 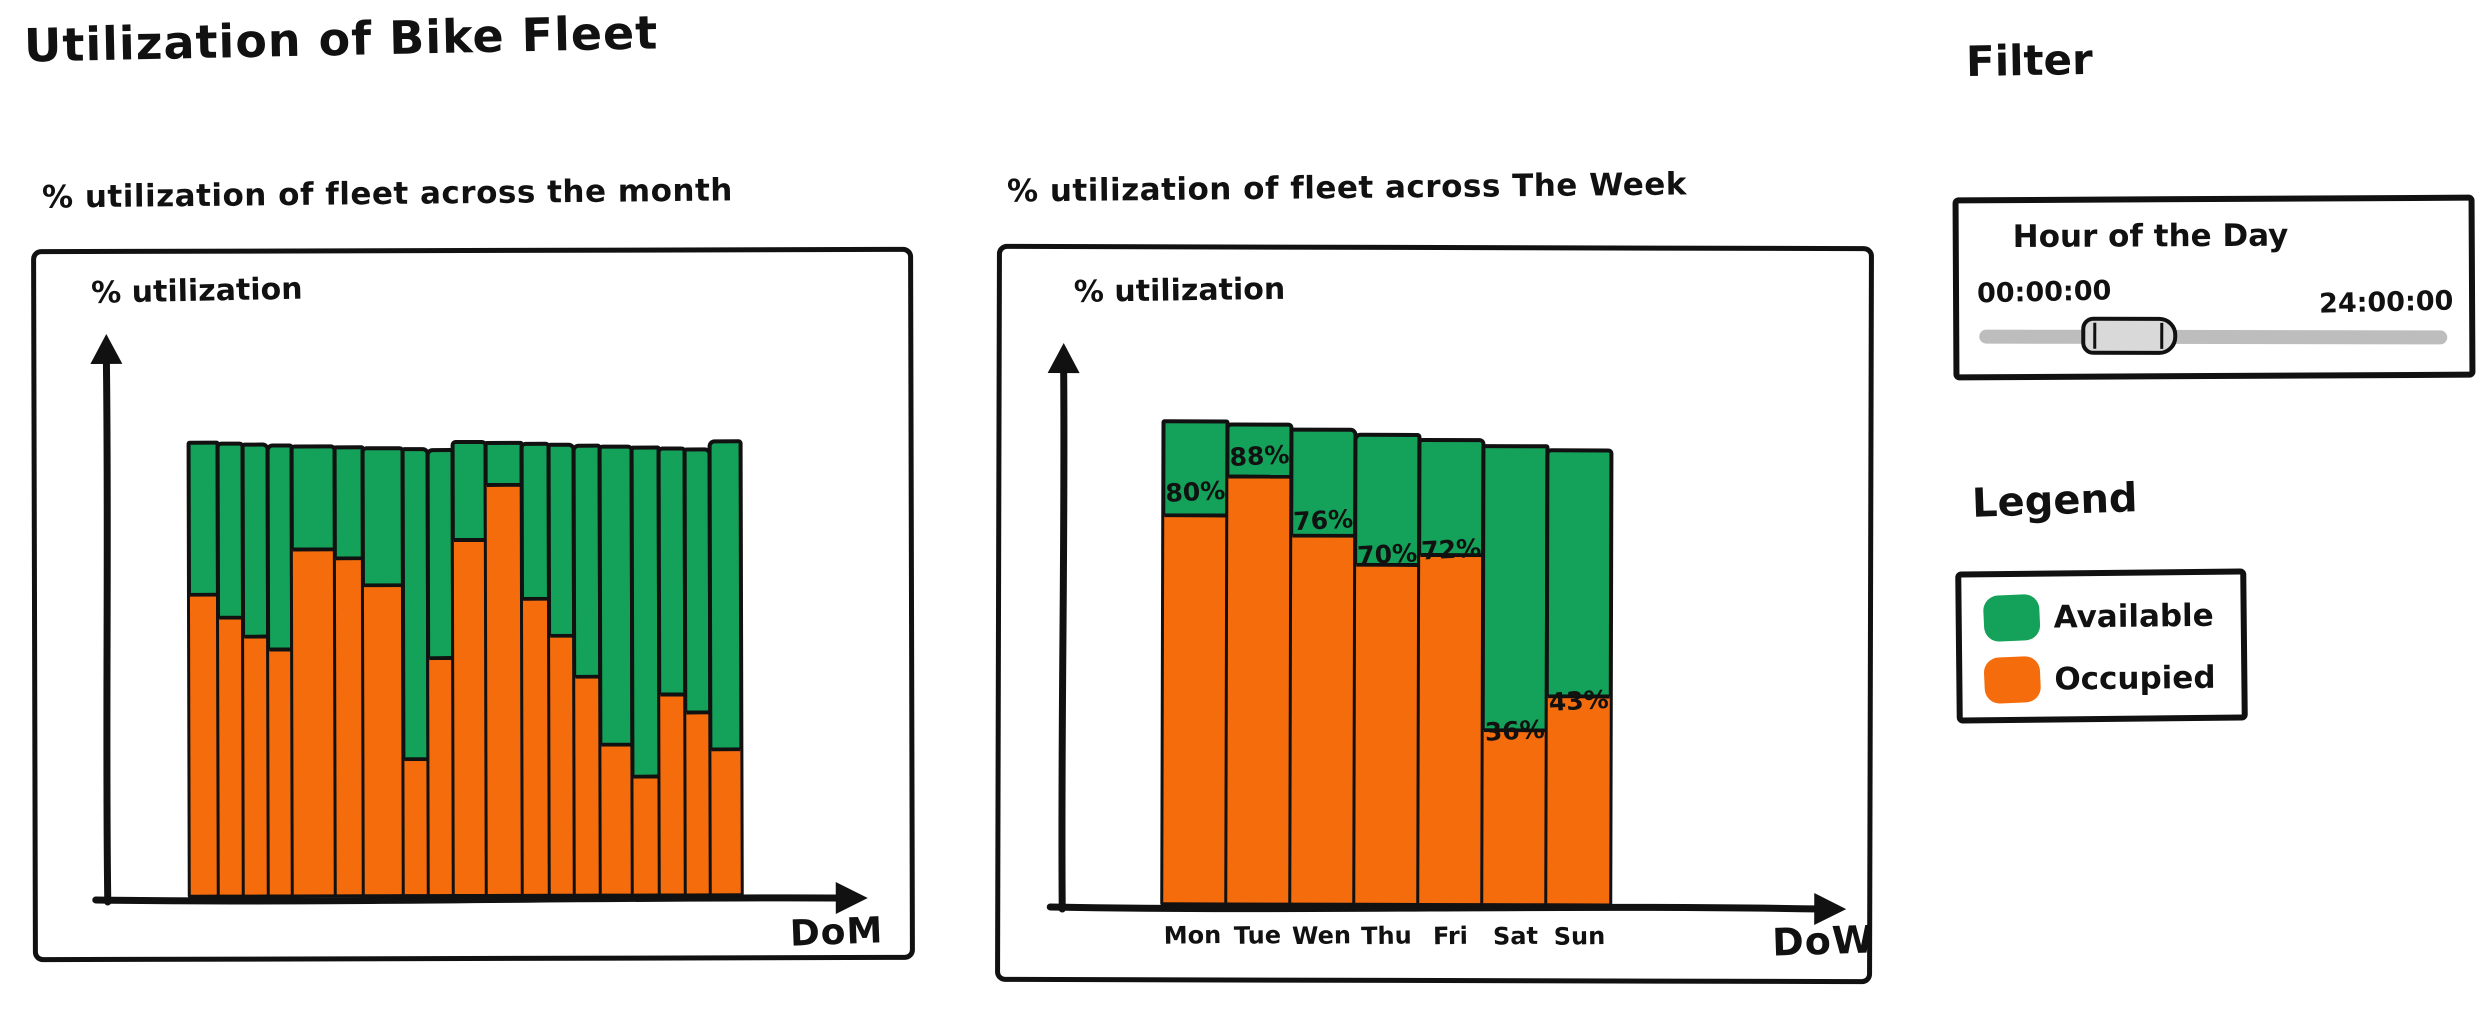 I want to click on legend-heading: Legend, so click(x=2055, y=501).